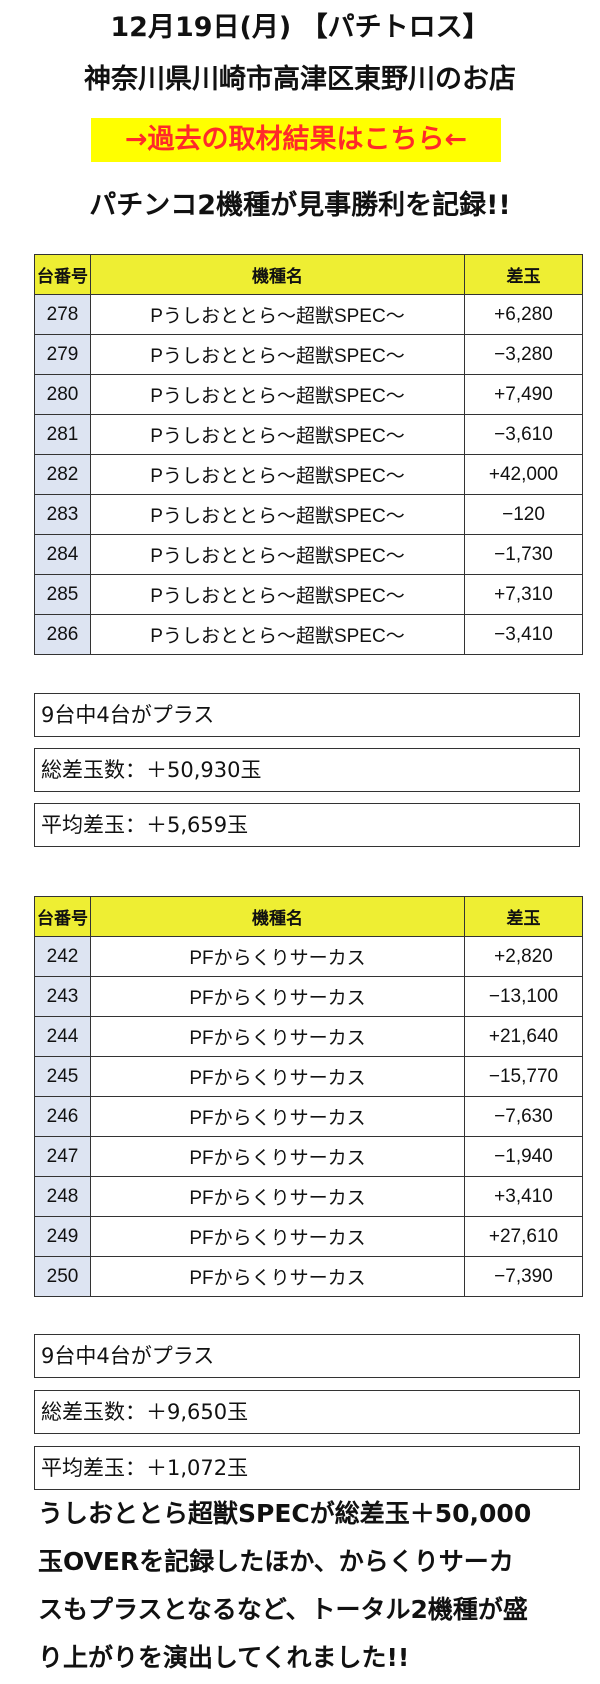  What do you see at coordinates (523, 354) in the screenshot?
I see `difference-cell: −3,280` at bounding box center [523, 354].